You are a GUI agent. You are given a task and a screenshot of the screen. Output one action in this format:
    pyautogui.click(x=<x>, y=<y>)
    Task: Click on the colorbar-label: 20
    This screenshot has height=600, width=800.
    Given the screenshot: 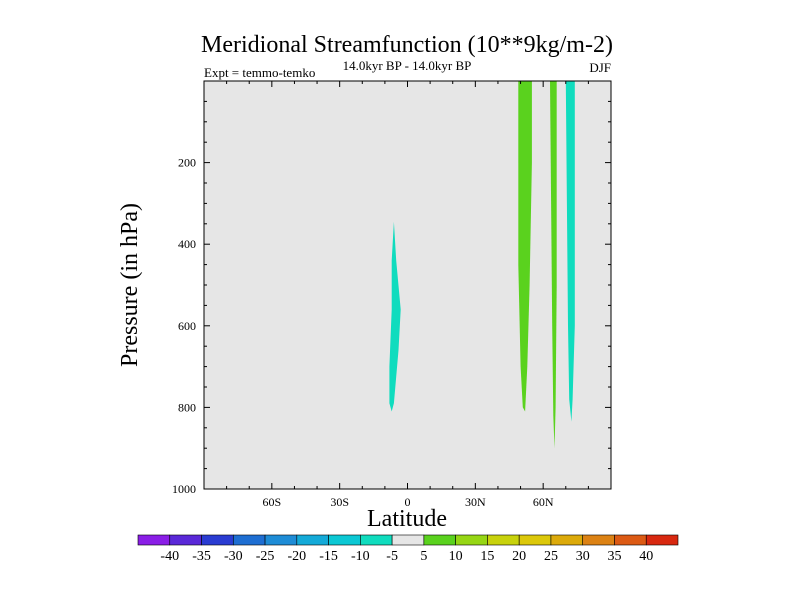 What is the action you would take?
    pyautogui.click(x=519, y=556)
    